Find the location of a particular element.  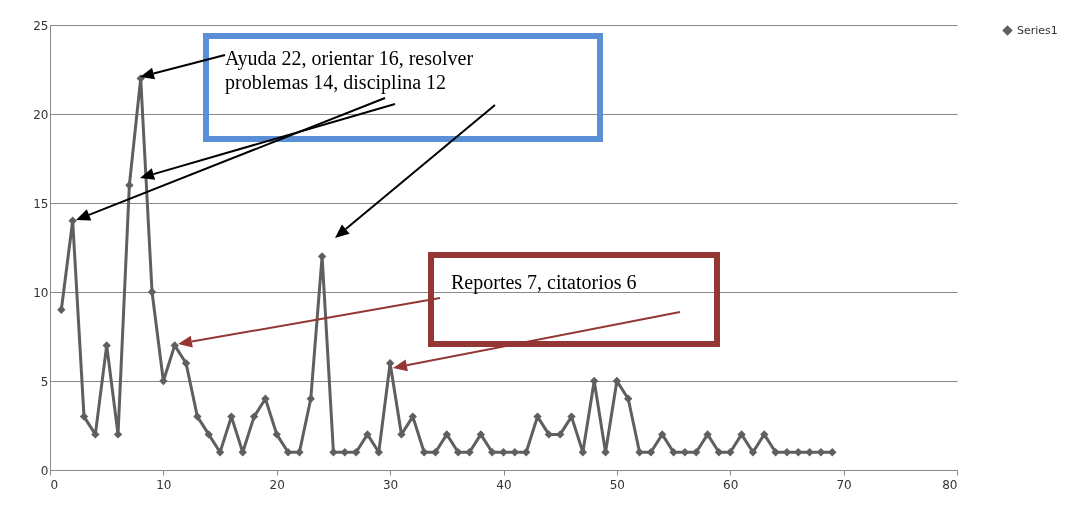

legend-label: Series1 is located at coordinates (1037, 30).